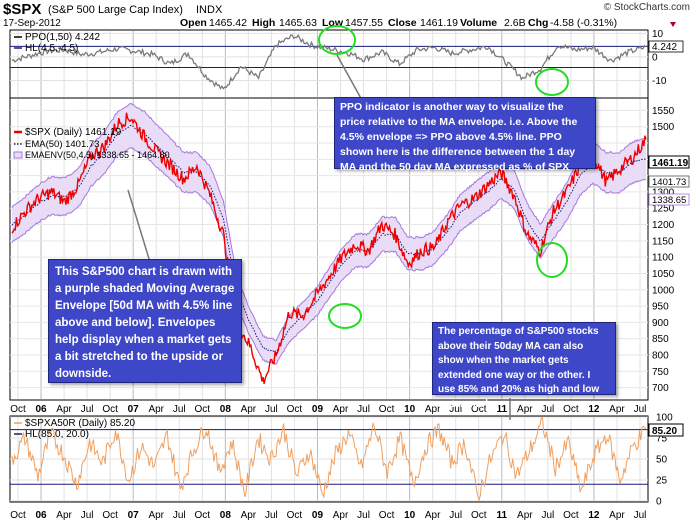 The height and width of the screenshot is (531, 694). What do you see at coordinates (663, 241) in the screenshot?
I see `price-y-tick-label: 1150` at bounding box center [663, 241].